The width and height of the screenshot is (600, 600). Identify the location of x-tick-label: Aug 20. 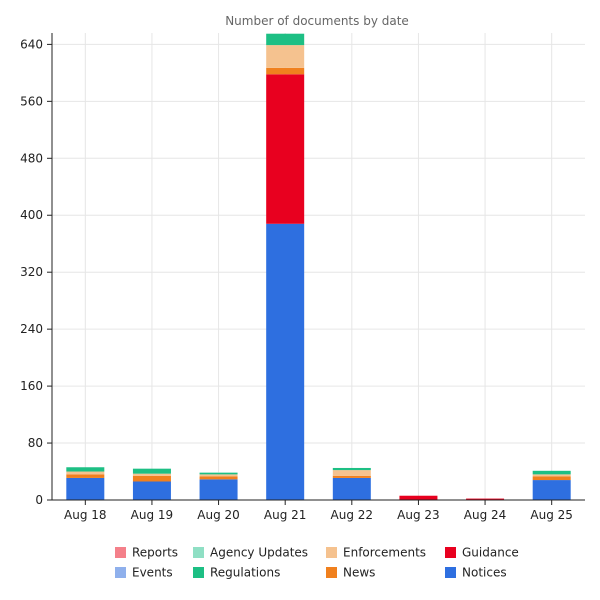
(218, 515).